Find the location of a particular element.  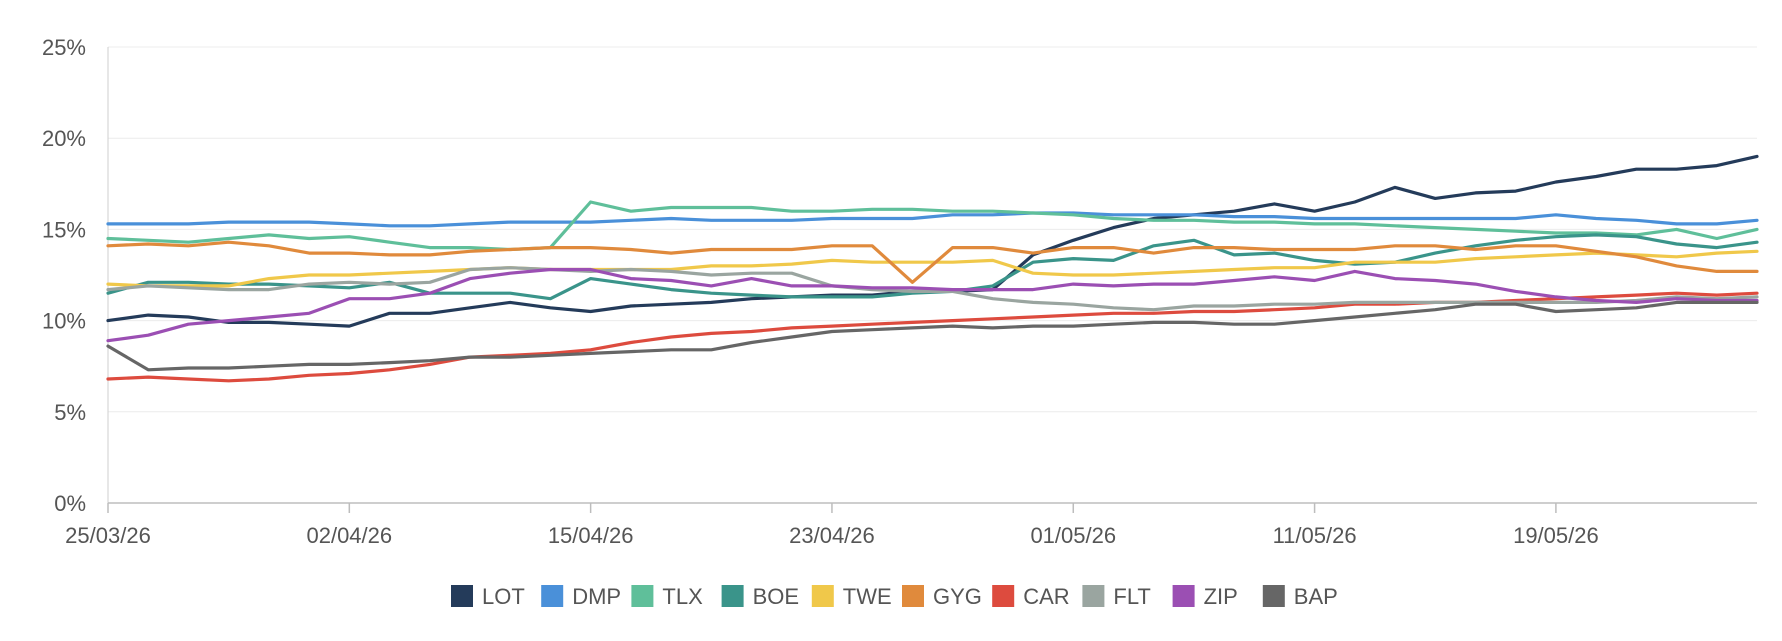

x-tick-label: 19/05/26 is located at coordinates (1556, 535).